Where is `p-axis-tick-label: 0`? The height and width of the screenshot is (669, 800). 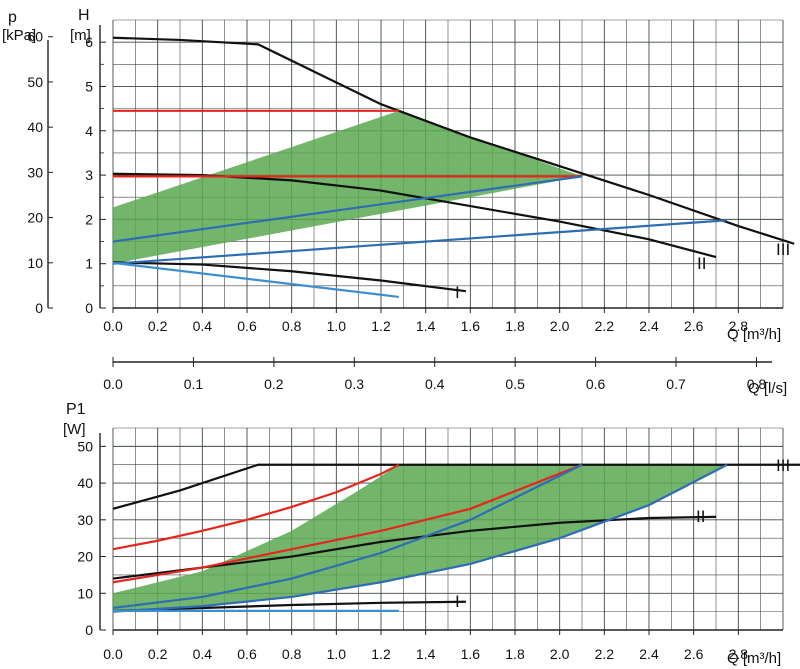 p-axis-tick-label: 0 is located at coordinates (39, 308).